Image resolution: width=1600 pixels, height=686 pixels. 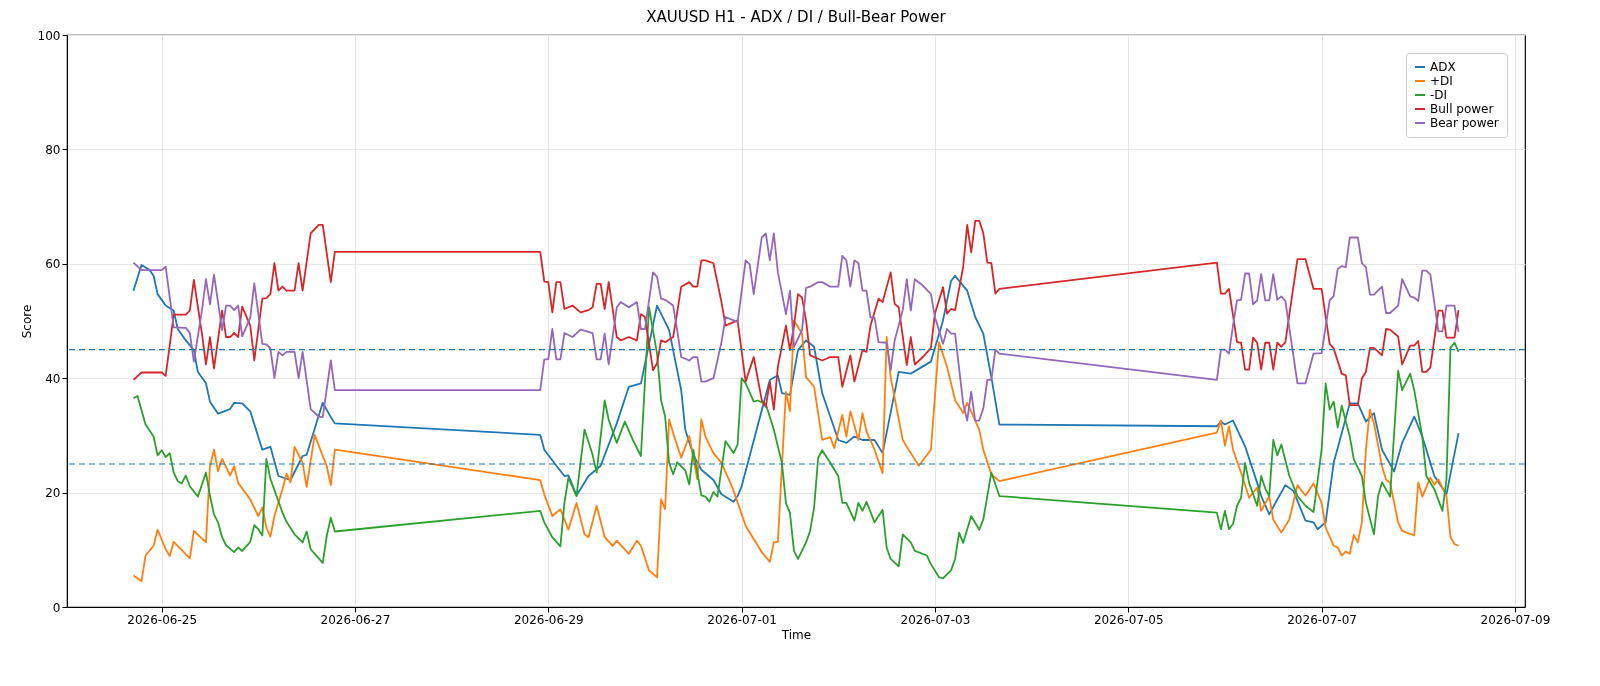 I want to click on legend-label: +DI, so click(x=1441, y=81).